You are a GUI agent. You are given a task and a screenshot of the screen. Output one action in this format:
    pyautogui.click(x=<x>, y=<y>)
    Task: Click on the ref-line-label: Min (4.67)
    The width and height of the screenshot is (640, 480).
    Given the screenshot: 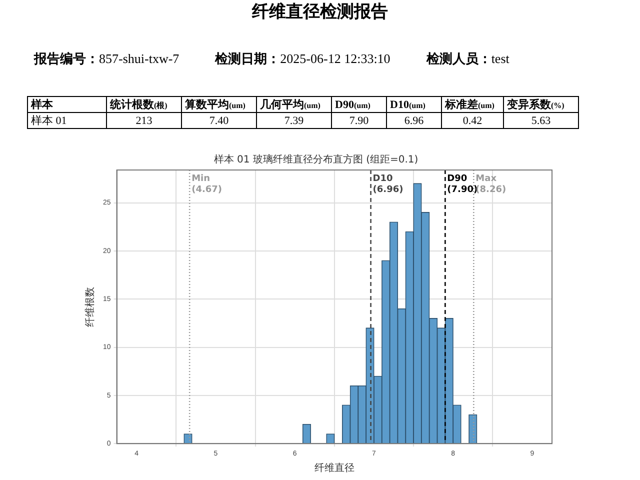 What is the action you would take?
    pyautogui.click(x=207, y=184)
    